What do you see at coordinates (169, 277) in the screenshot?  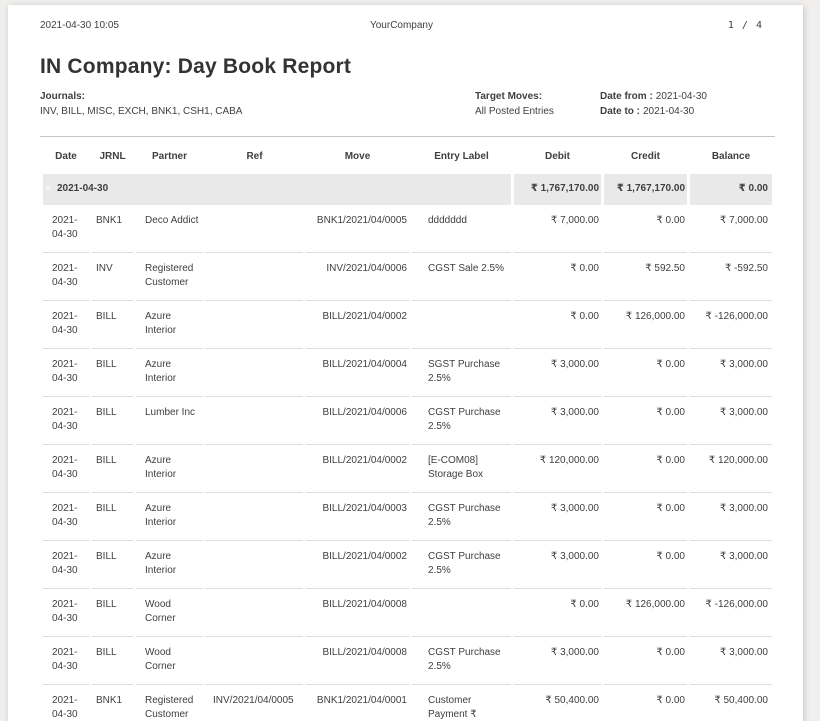 I see `cell-partner: Registered Customer` at bounding box center [169, 277].